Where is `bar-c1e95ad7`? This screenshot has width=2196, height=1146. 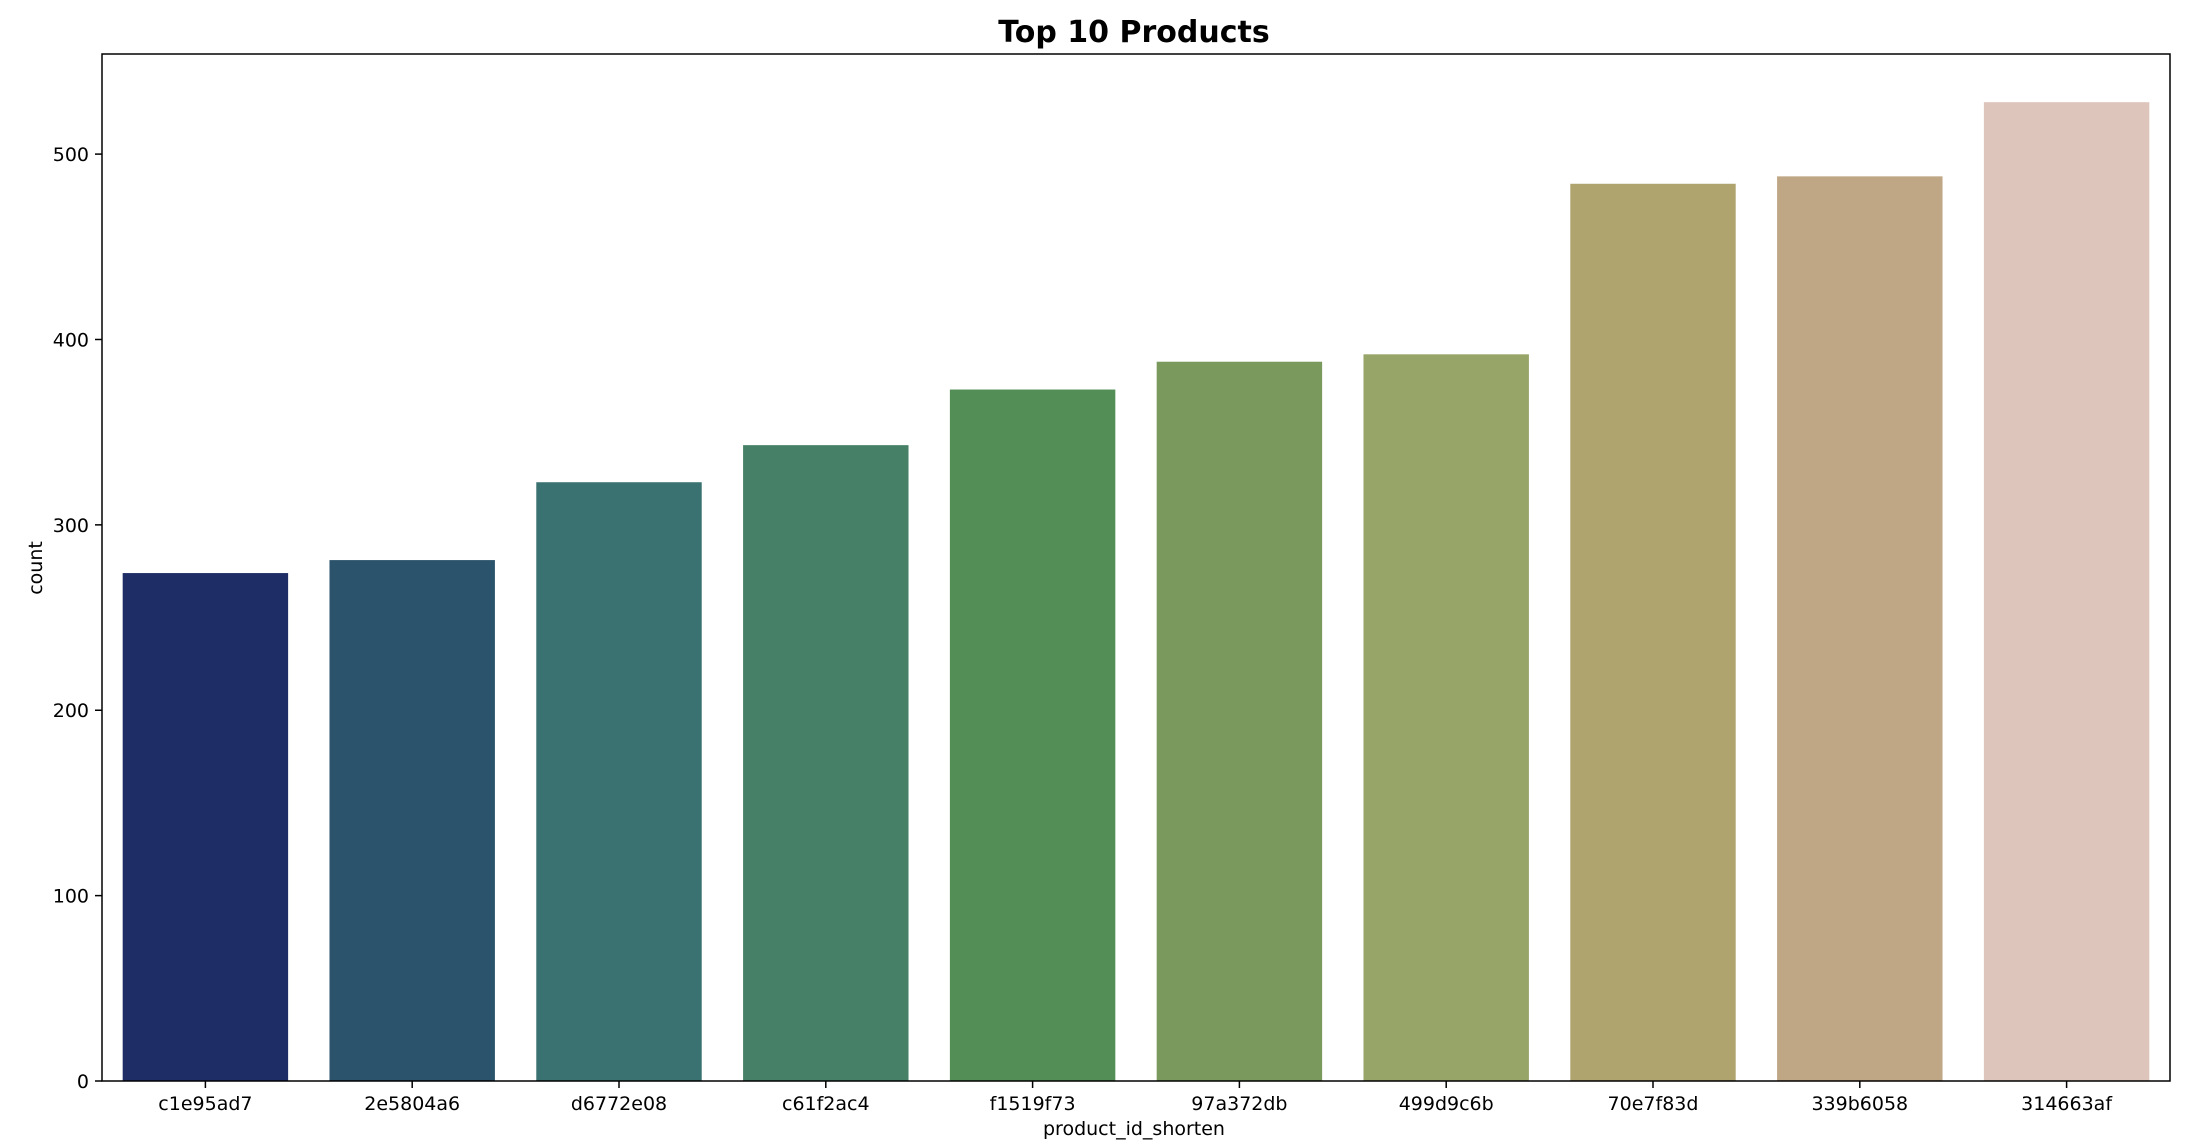 bar-c1e95ad7 is located at coordinates (205, 827).